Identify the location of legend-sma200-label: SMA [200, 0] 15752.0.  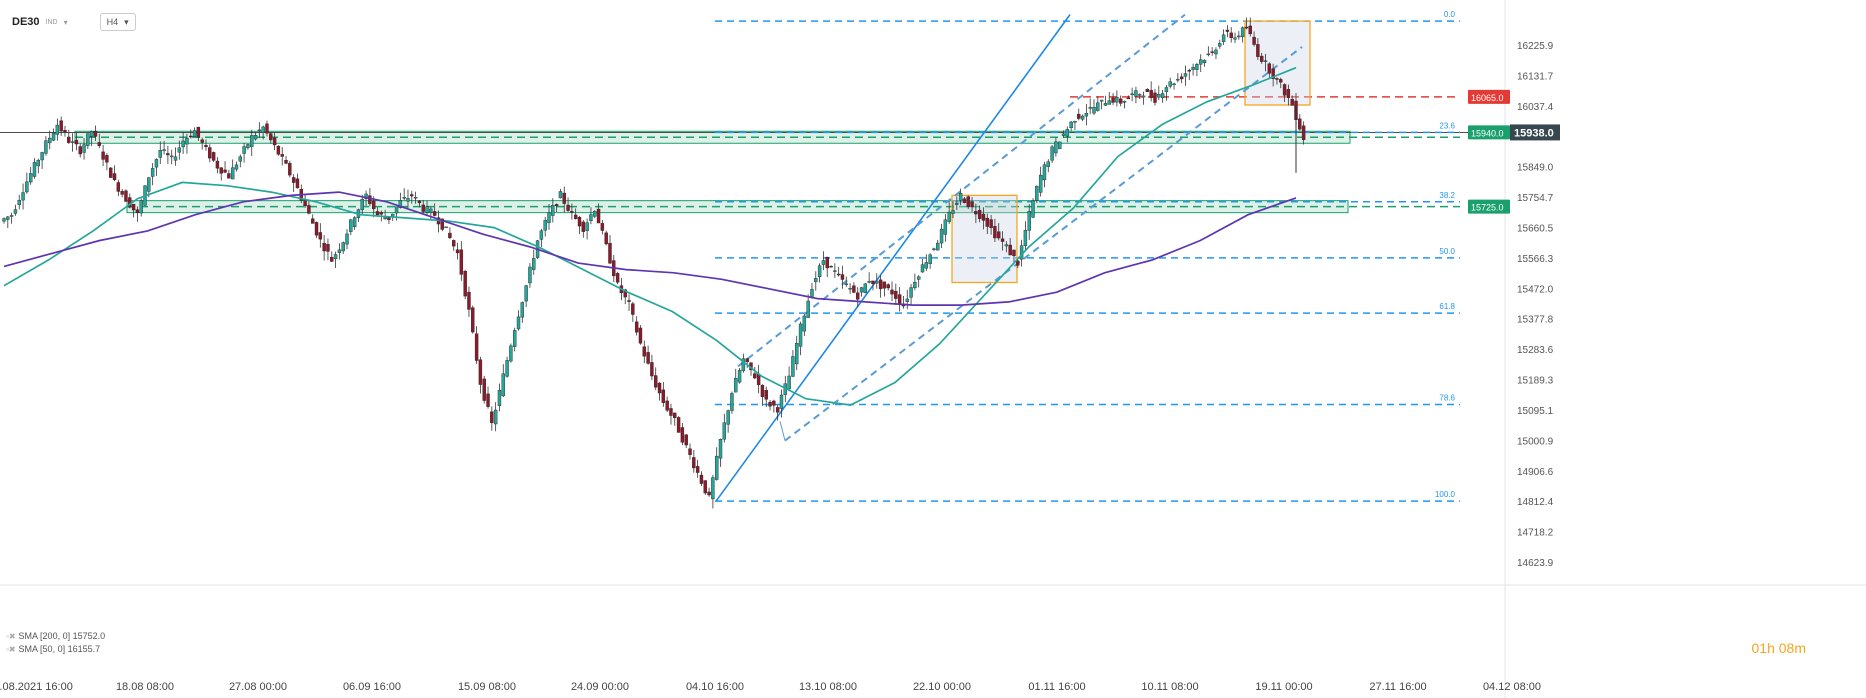
(62, 636).